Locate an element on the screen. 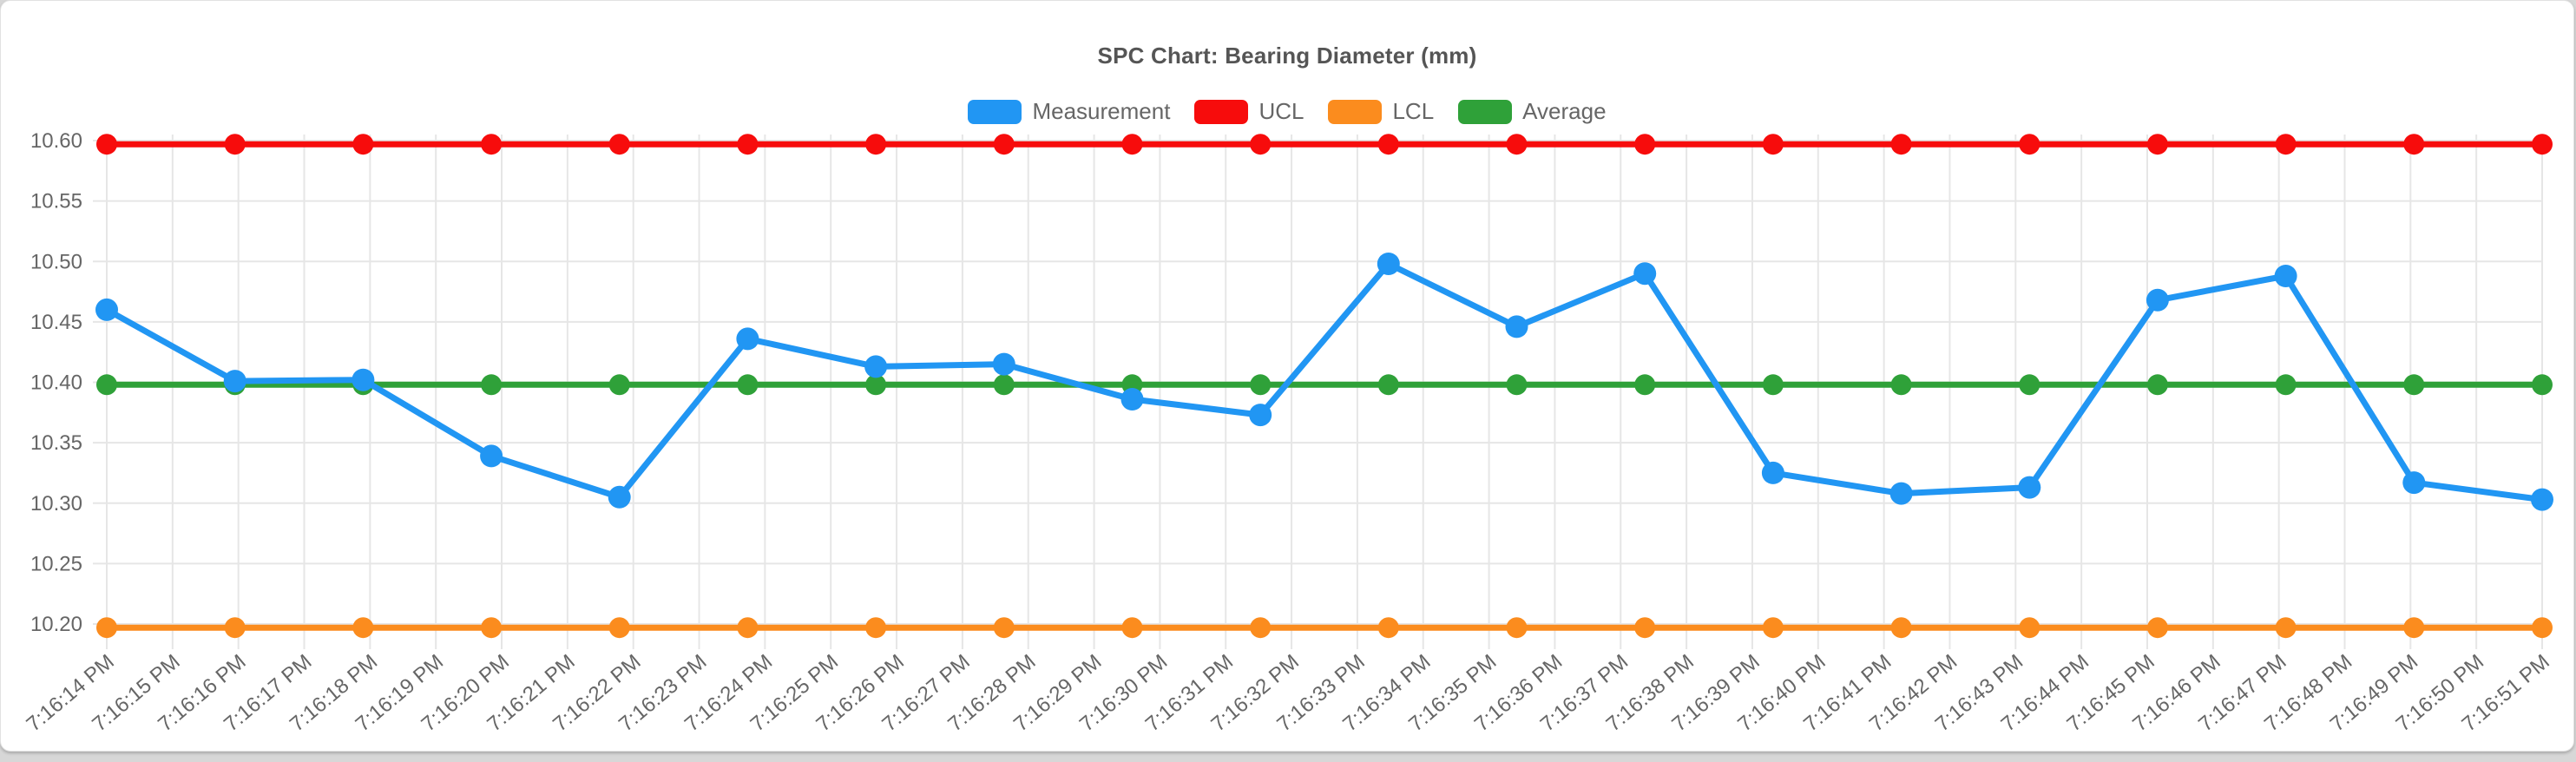  legend-item-measurement: Measurement is located at coordinates (1069, 112).